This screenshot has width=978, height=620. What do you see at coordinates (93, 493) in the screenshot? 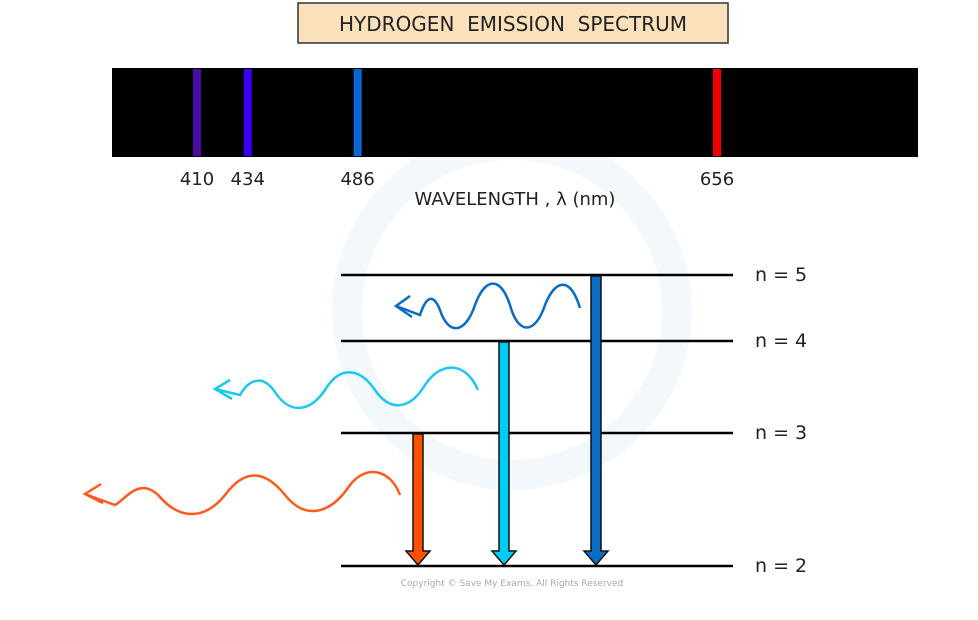
I see `photon-arrowhead-orange` at bounding box center [93, 493].